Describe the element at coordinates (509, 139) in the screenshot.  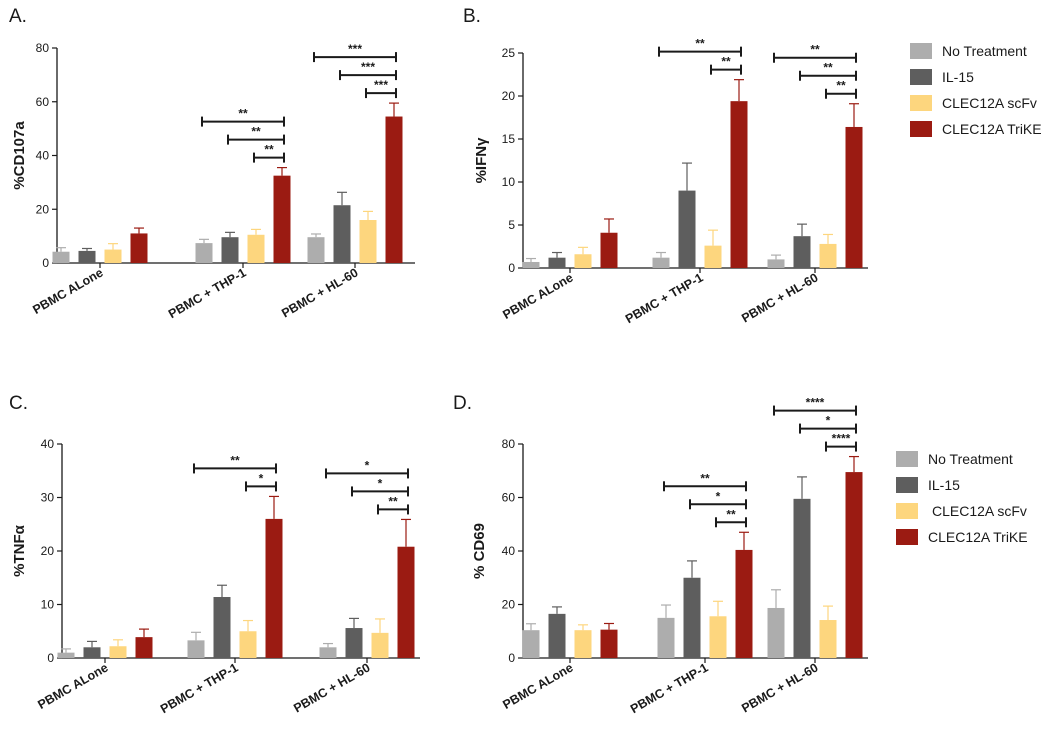
I see `y-tick-label: 15` at that location.